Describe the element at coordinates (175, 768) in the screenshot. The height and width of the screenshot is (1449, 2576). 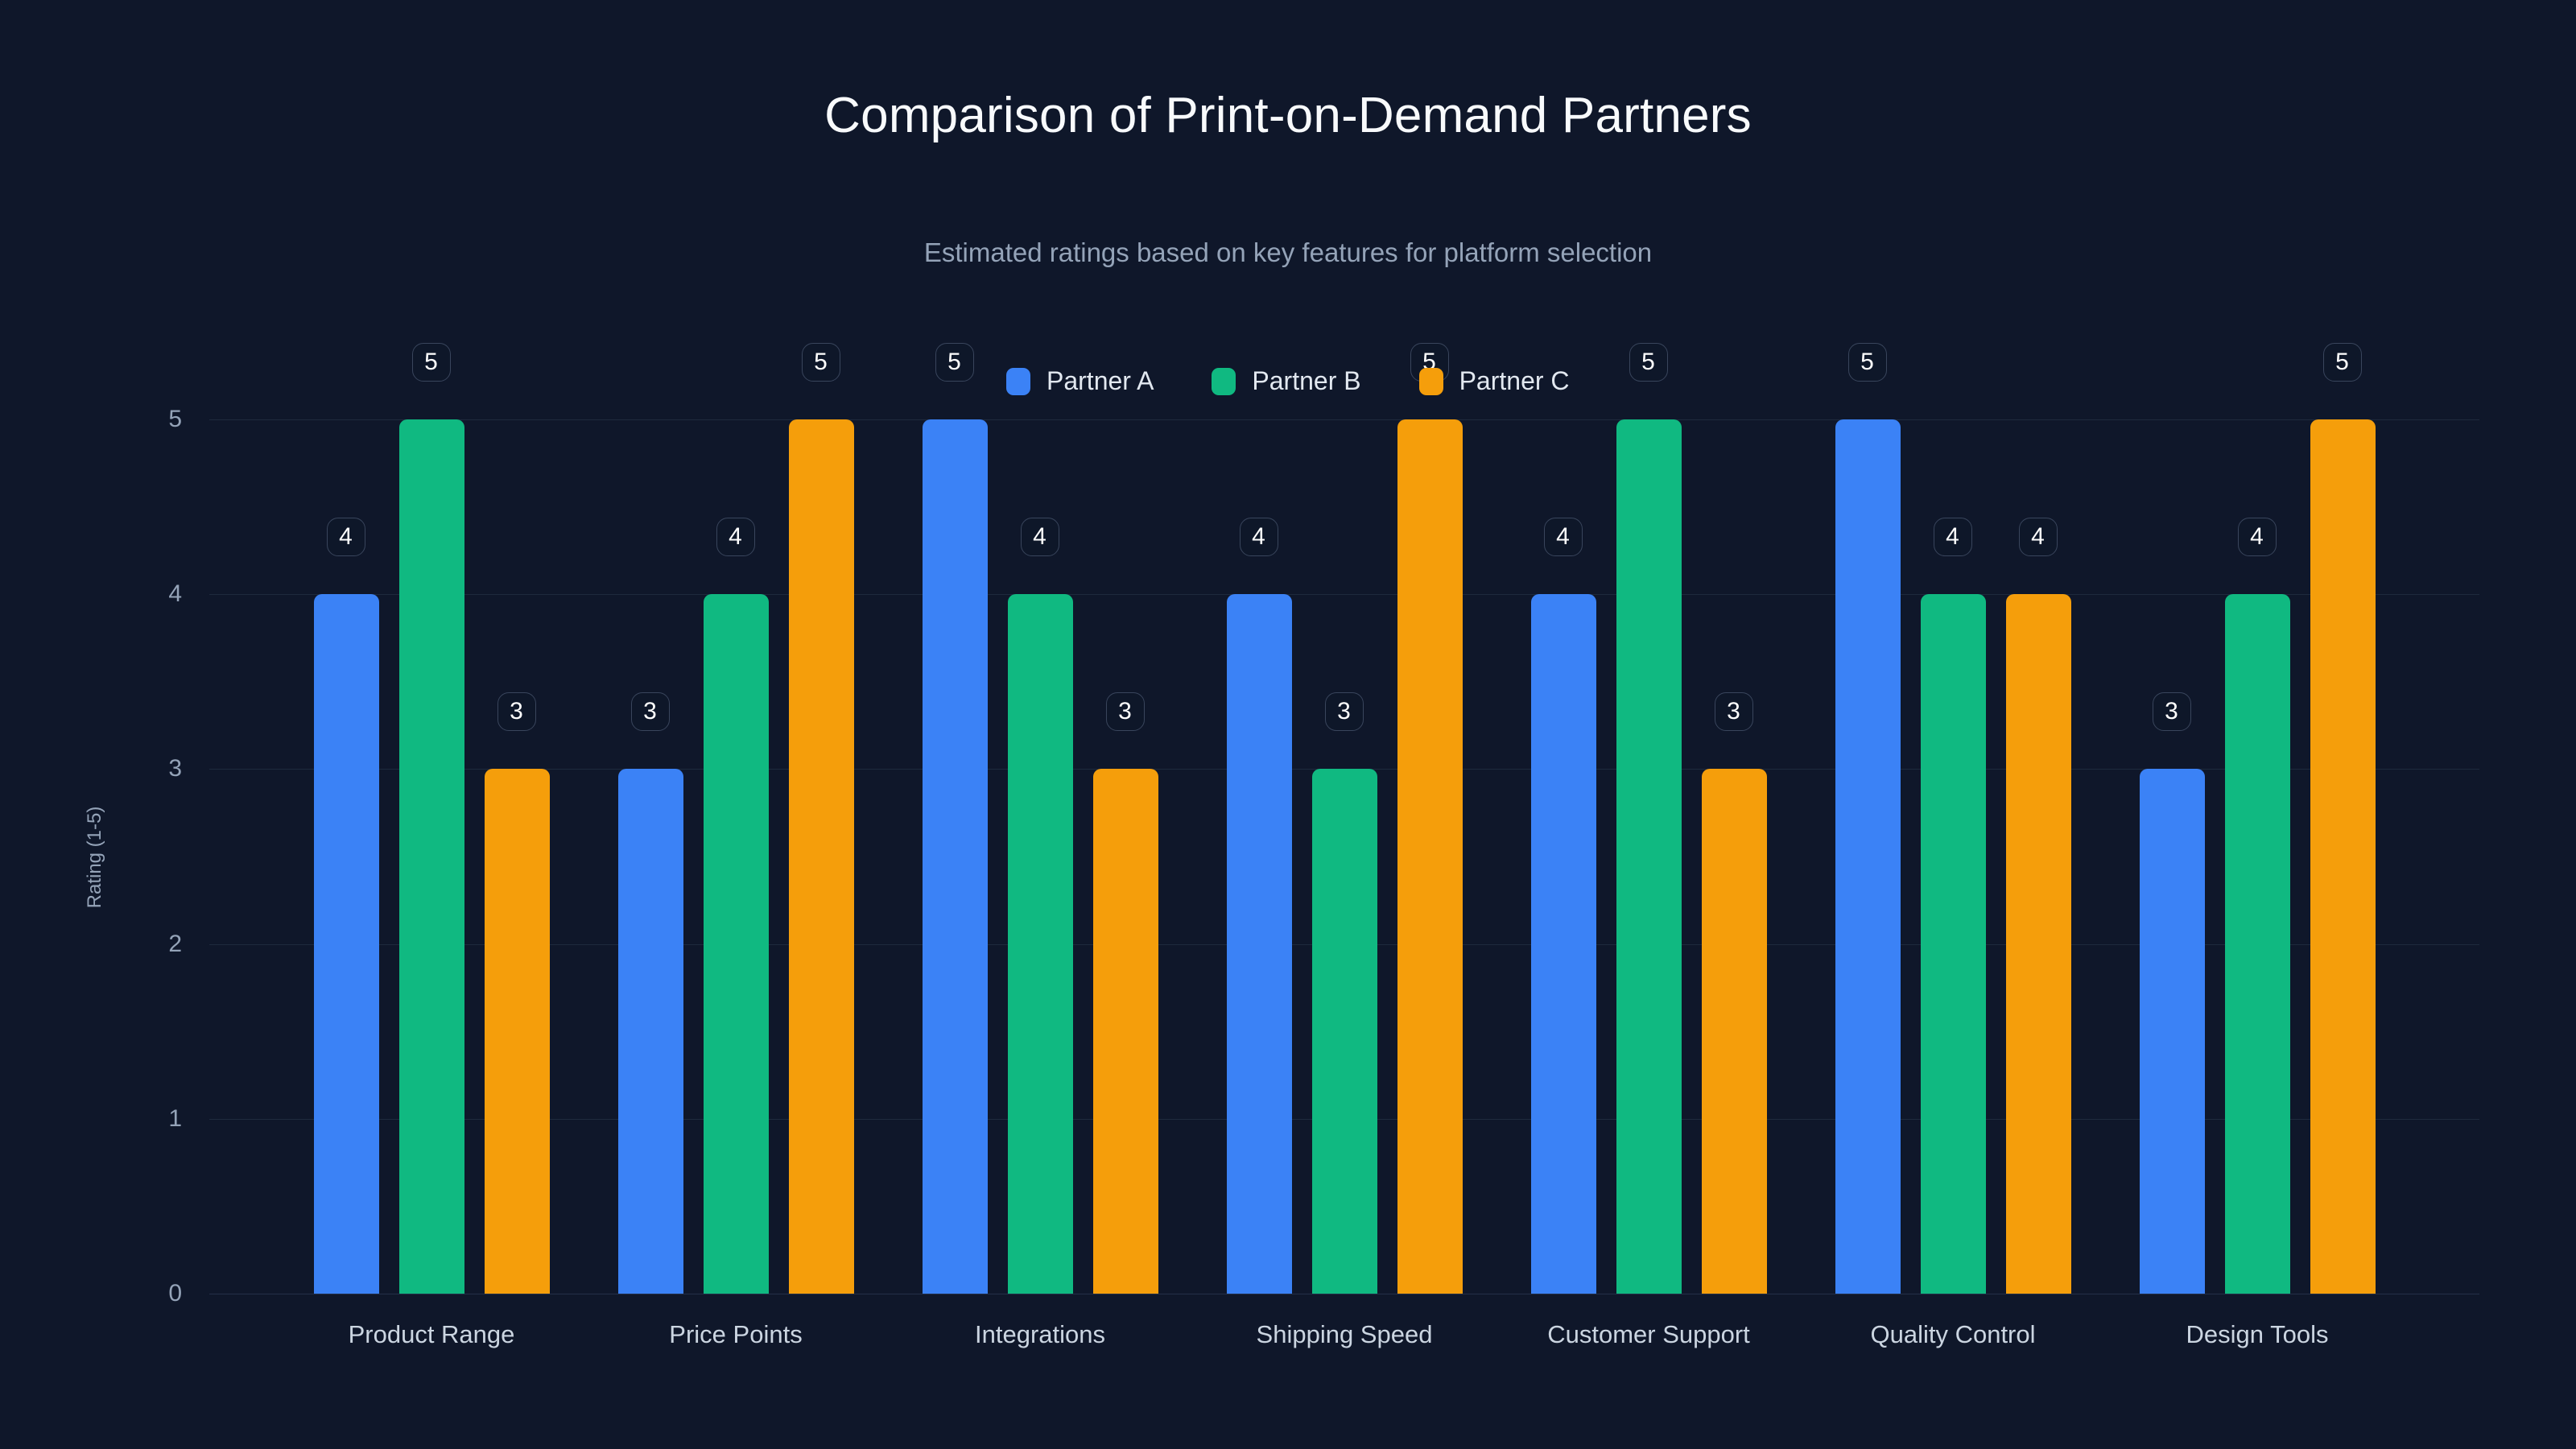
I see `y-axis-tick-label: 3` at that location.